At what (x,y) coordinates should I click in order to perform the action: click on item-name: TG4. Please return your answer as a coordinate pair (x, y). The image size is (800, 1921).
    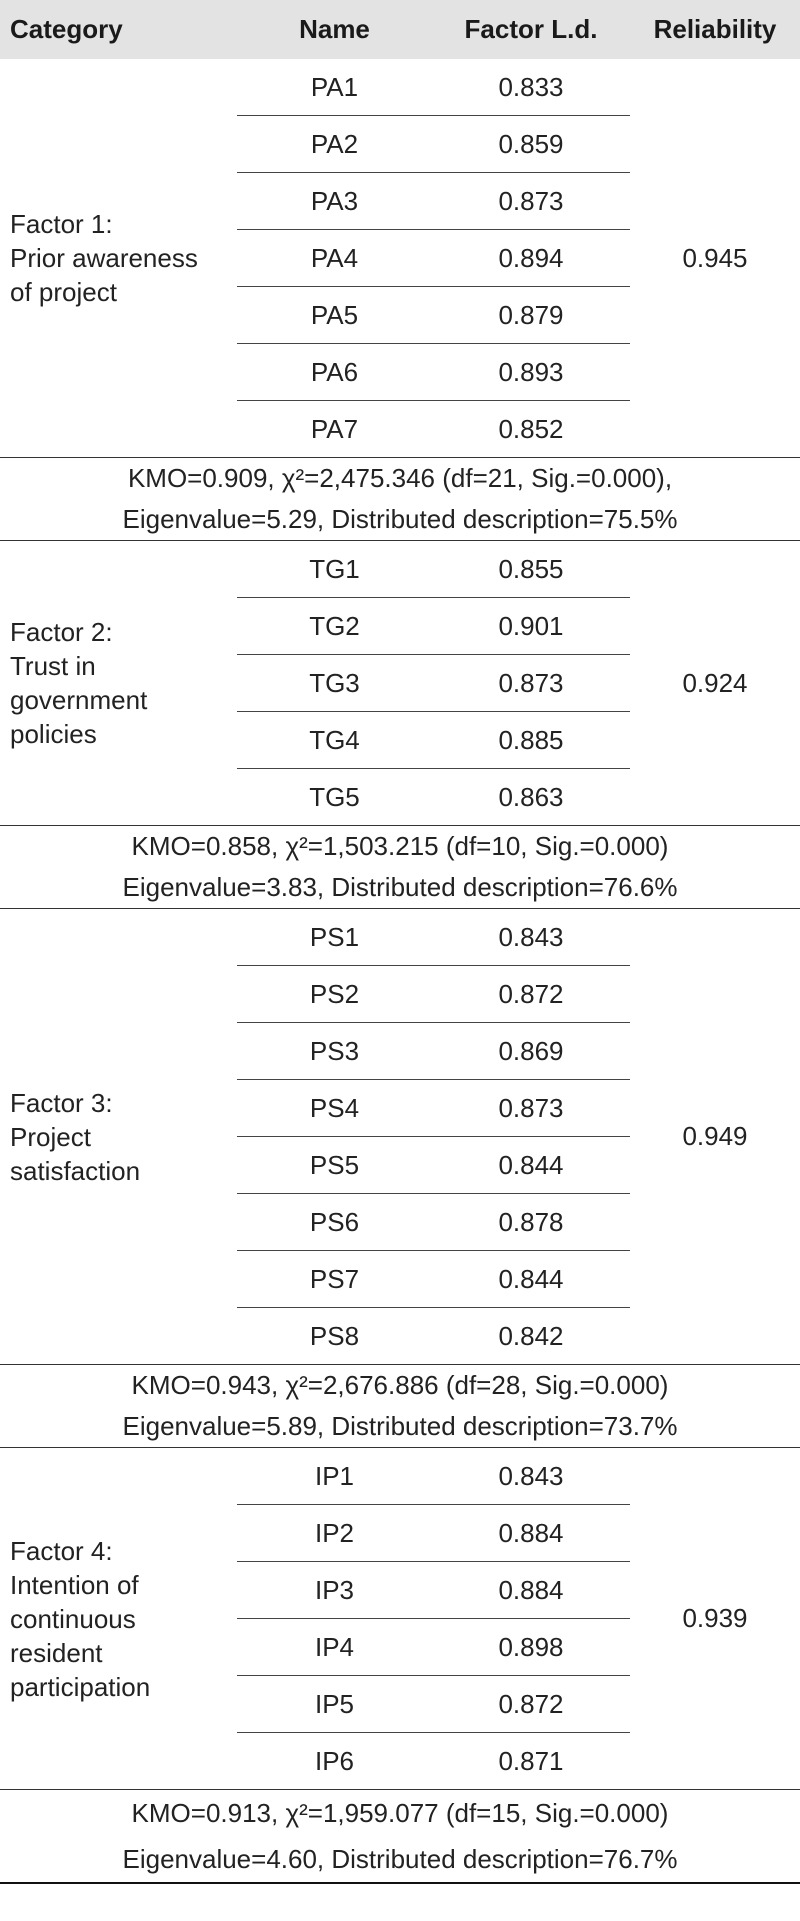
    Looking at the image, I should click on (334, 740).